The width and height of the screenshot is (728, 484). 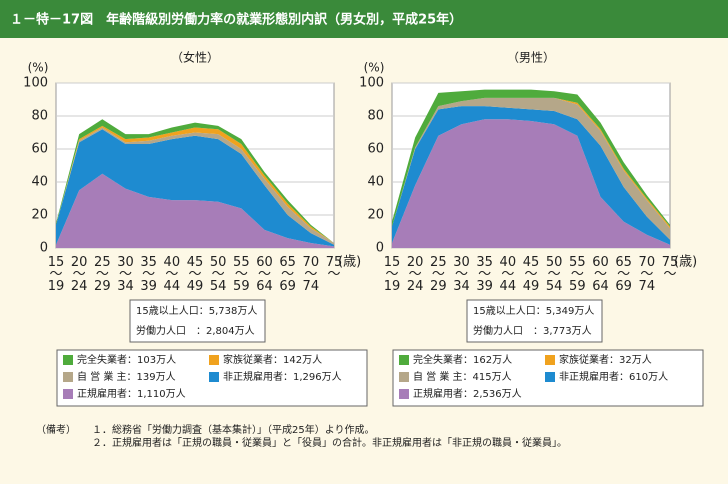 I want to click on legend-label: 自 営 業 主：415万人, so click(x=462, y=376).